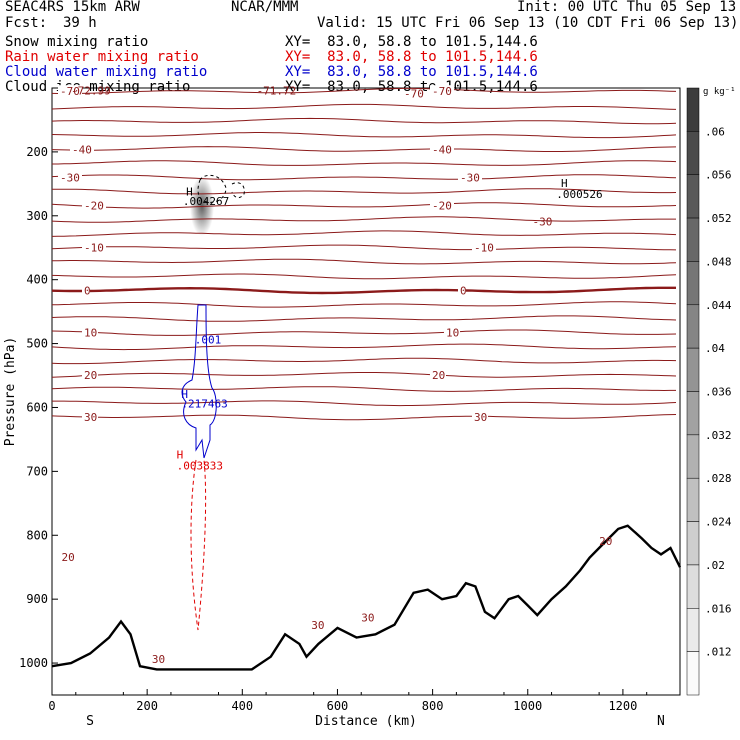  Describe the element at coordinates (411, 87) in the screenshot. I see `field-cloud-ice-xy: XY= 83.0, 58.8 to 101.5,144.6` at that location.